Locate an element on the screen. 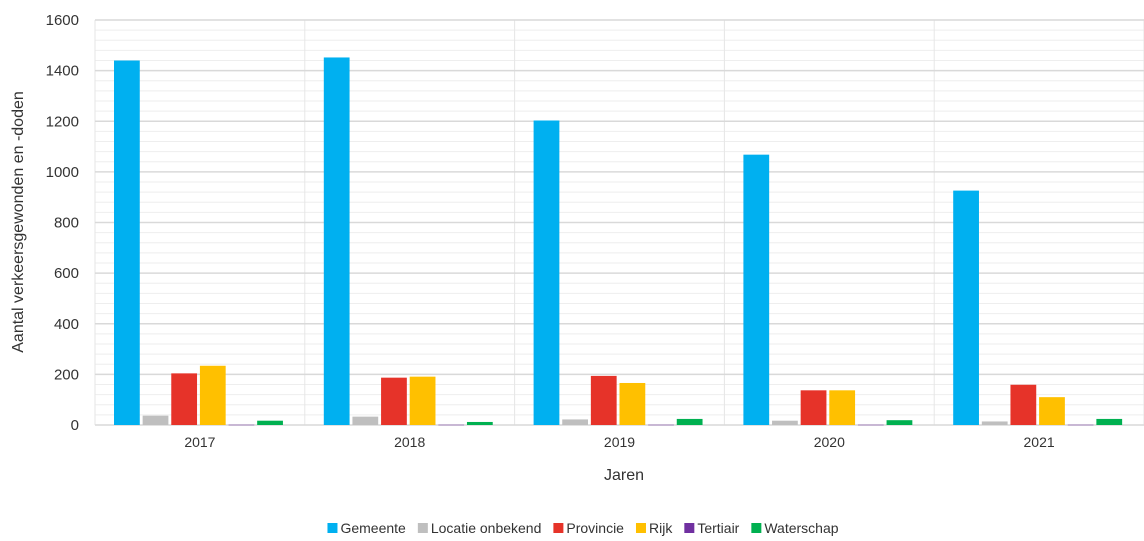  legend-label: Provincie is located at coordinates (595, 528).